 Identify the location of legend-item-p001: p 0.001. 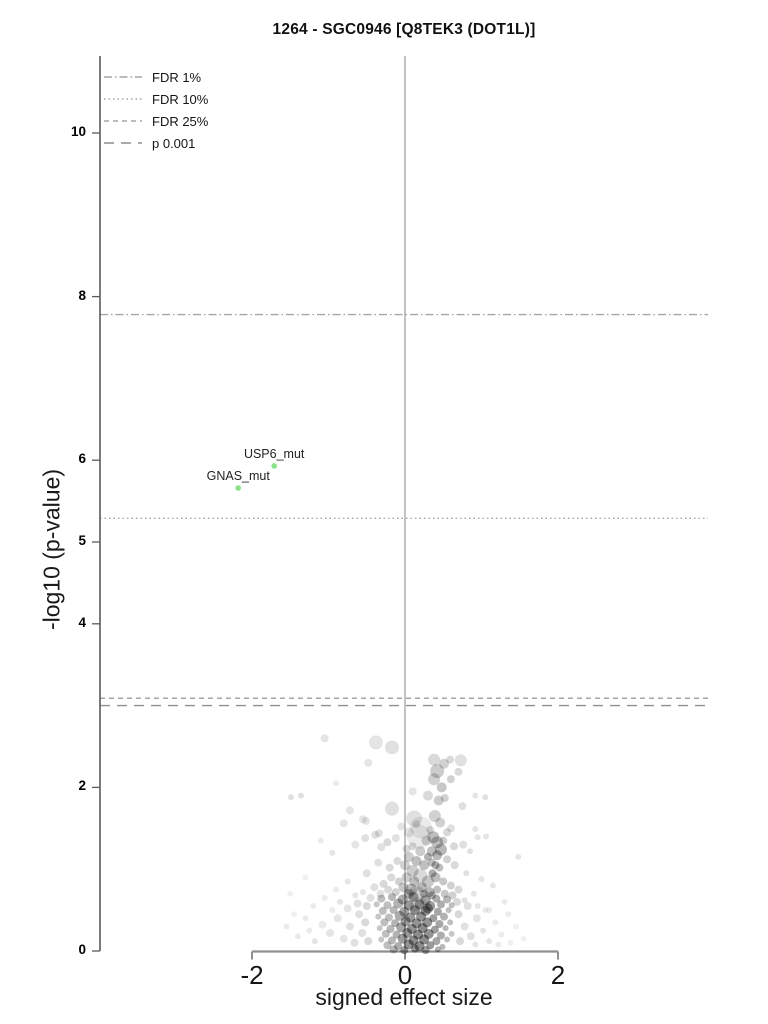
(156, 143).